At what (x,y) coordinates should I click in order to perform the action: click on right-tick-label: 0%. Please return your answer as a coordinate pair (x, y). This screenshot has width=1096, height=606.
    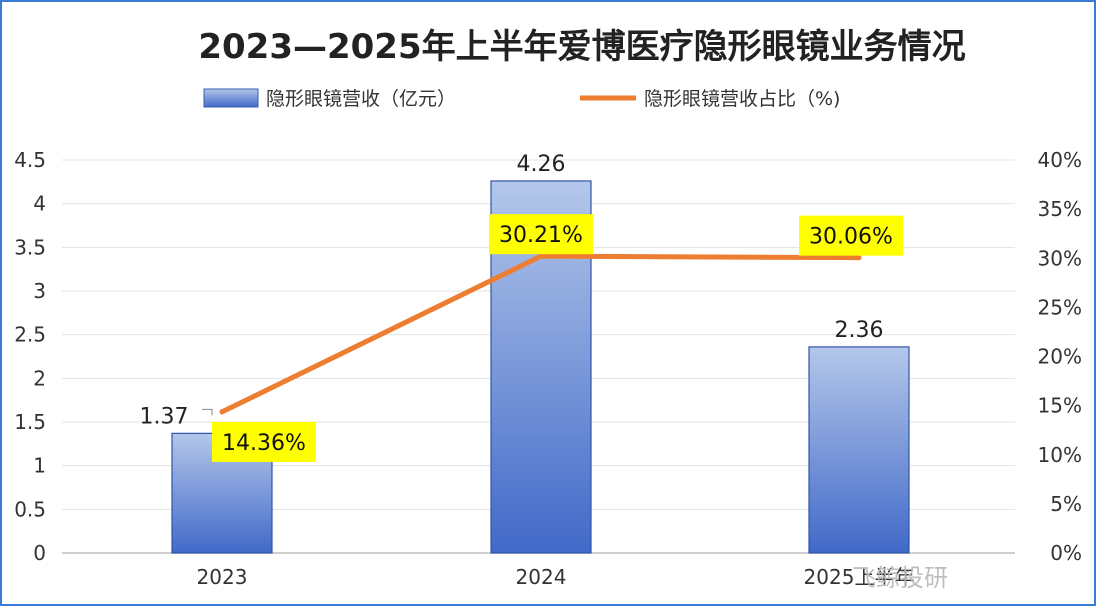
    Looking at the image, I should click on (1066, 553).